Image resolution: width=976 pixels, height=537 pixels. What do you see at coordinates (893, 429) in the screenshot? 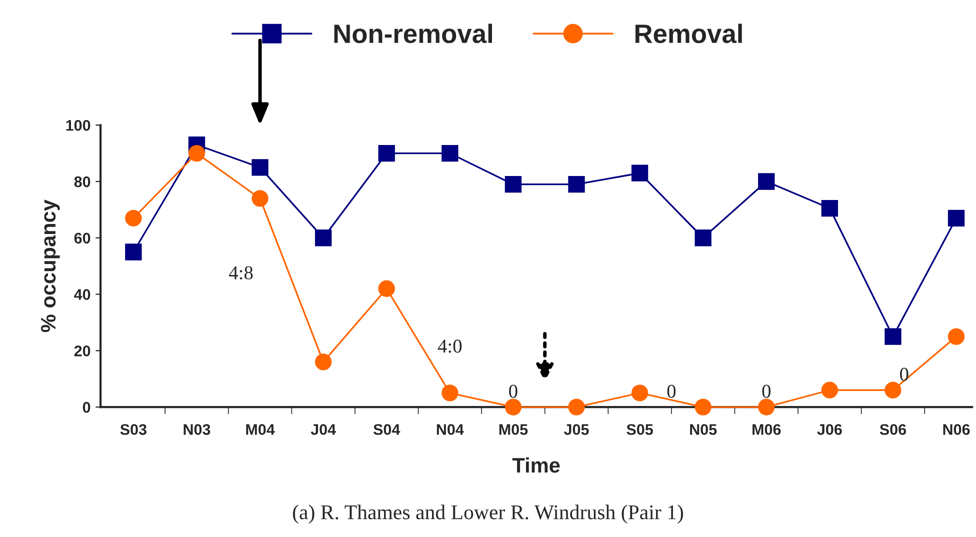
I see `x-tick-label: S06` at bounding box center [893, 429].